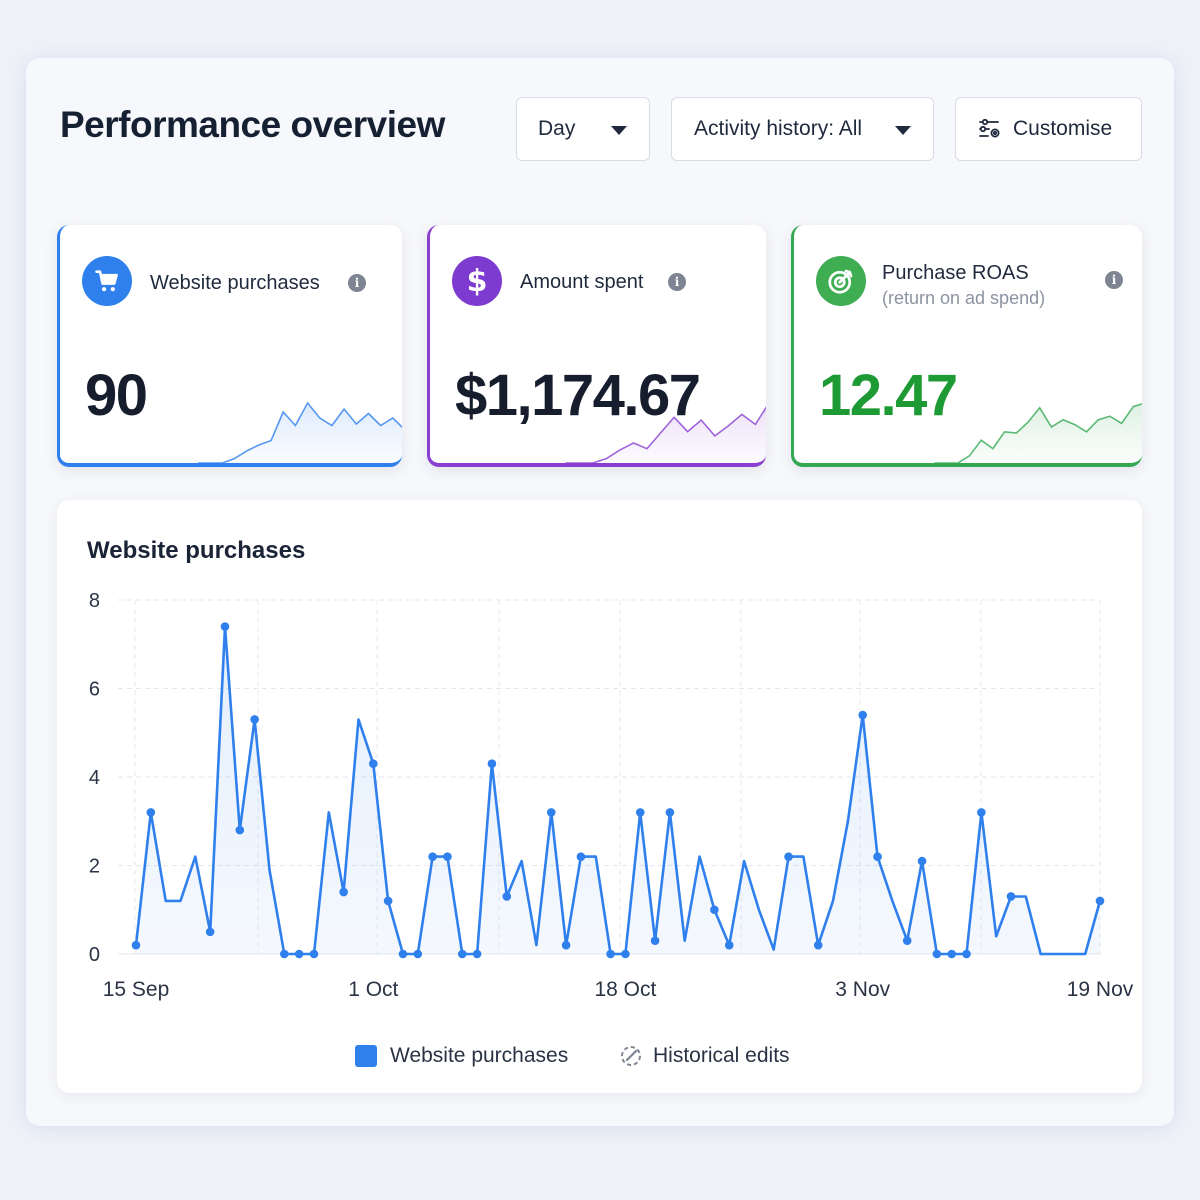  Describe the element at coordinates (366, 1056) in the screenshot. I see `legend-swatch` at that location.